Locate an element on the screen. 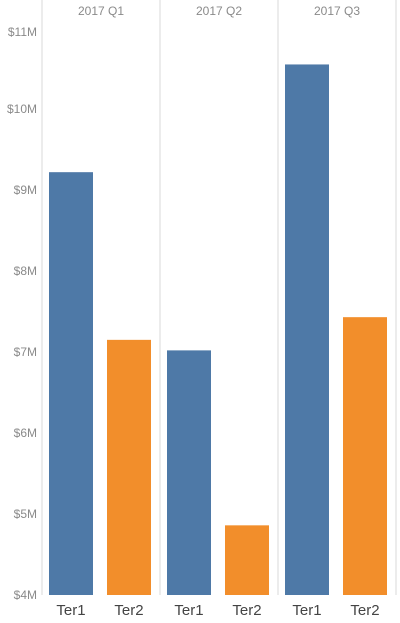 The height and width of the screenshot is (623, 400). panel-headers: 2017 Q1 2017 Q2 2017 Q3 is located at coordinates (219, 11).